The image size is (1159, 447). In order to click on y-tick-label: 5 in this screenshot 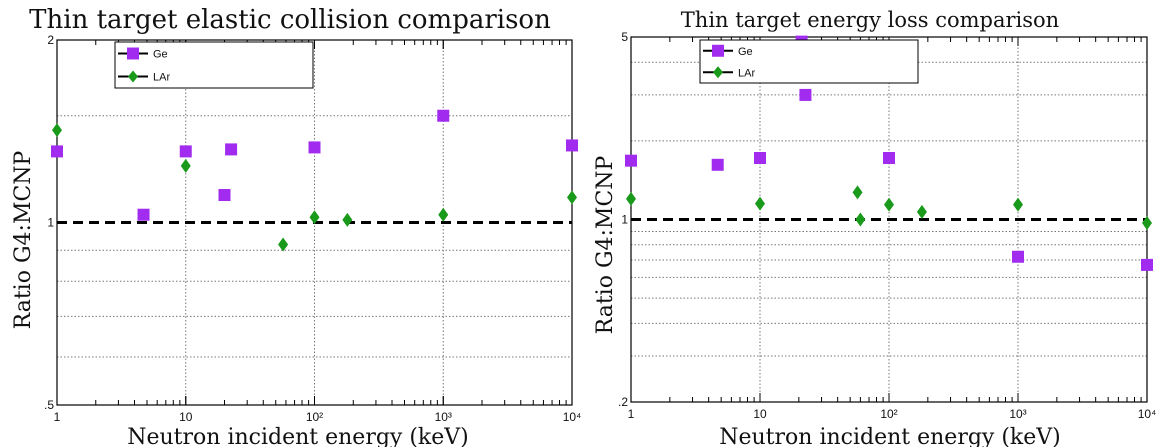, I will do `click(624, 37)`.